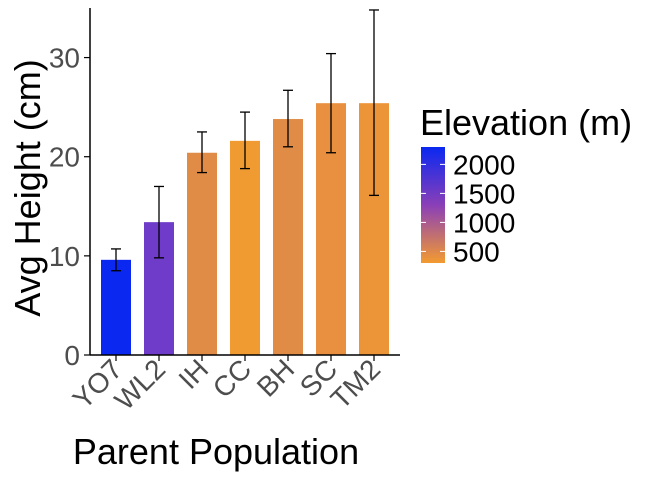 This screenshot has height=485, width=672. I want to click on x-tick-label: IH, so click(194, 374).